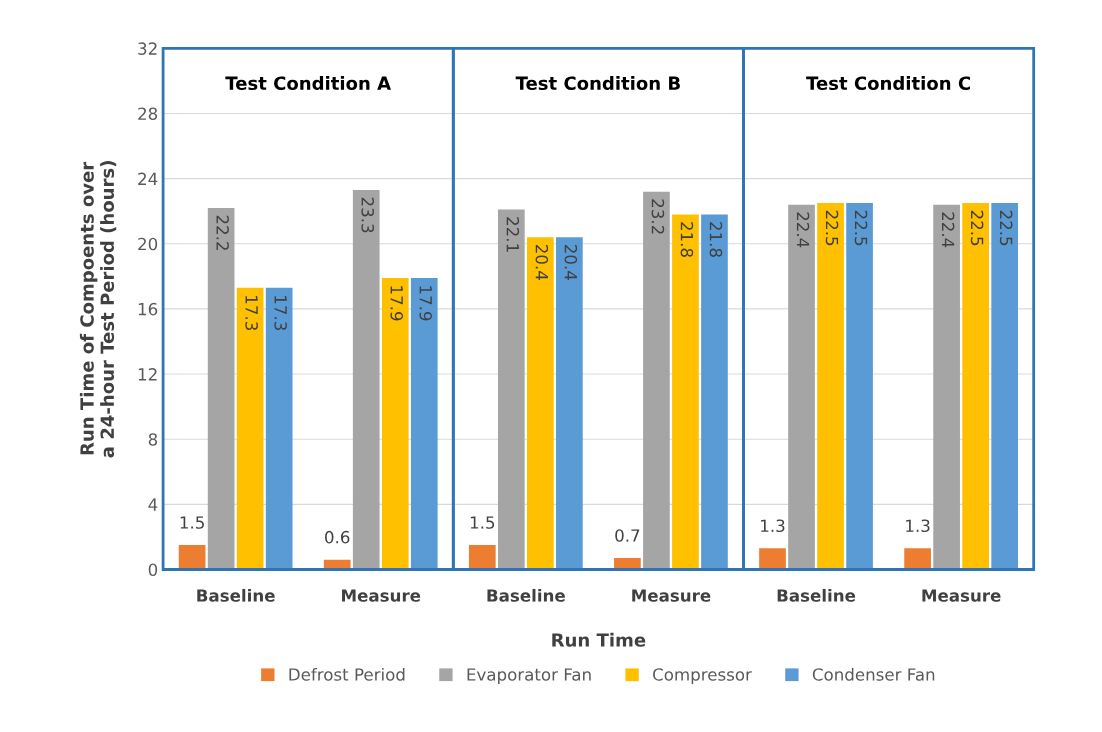 The width and height of the screenshot is (1102, 732). I want to click on data-label: 0.7, so click(627, 535).